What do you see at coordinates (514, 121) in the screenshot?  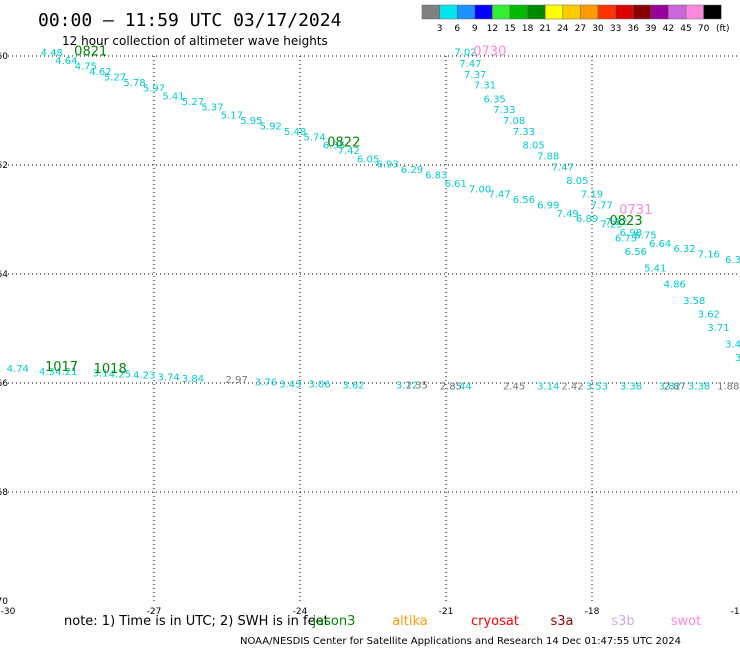 I see `wave-height-label: 7.08` at bounding box center [514, 121].